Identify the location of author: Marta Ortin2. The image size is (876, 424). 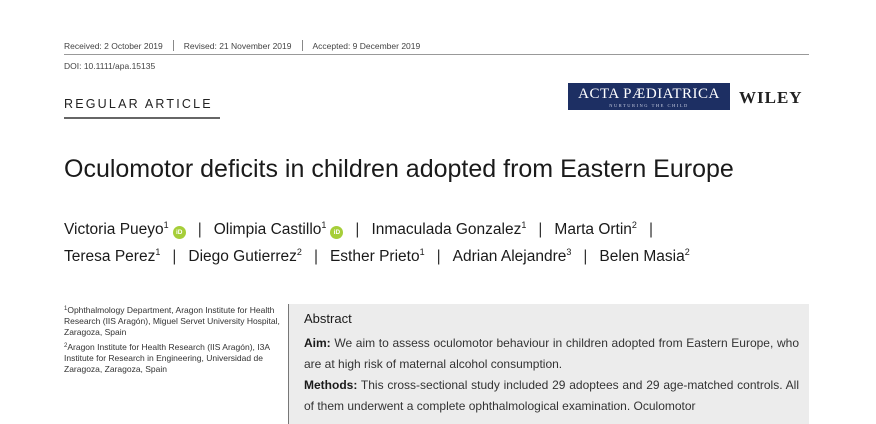
(595, 229).